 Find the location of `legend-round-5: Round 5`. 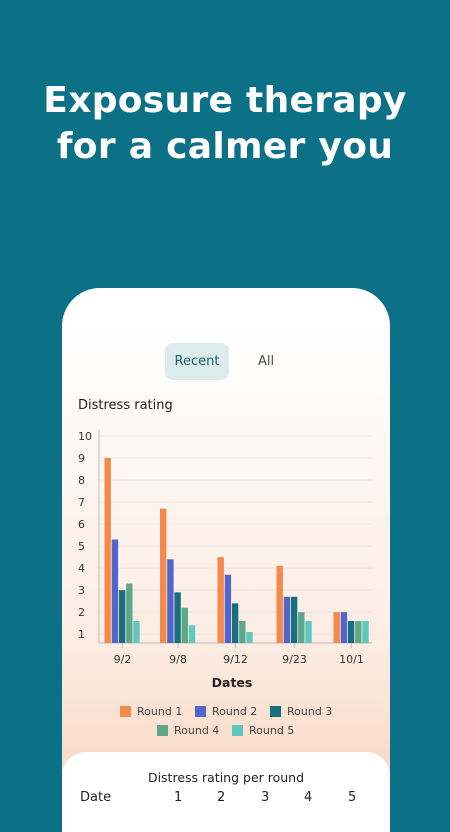

legend-round-5: Round 5 is located at coordinates (263, 730).